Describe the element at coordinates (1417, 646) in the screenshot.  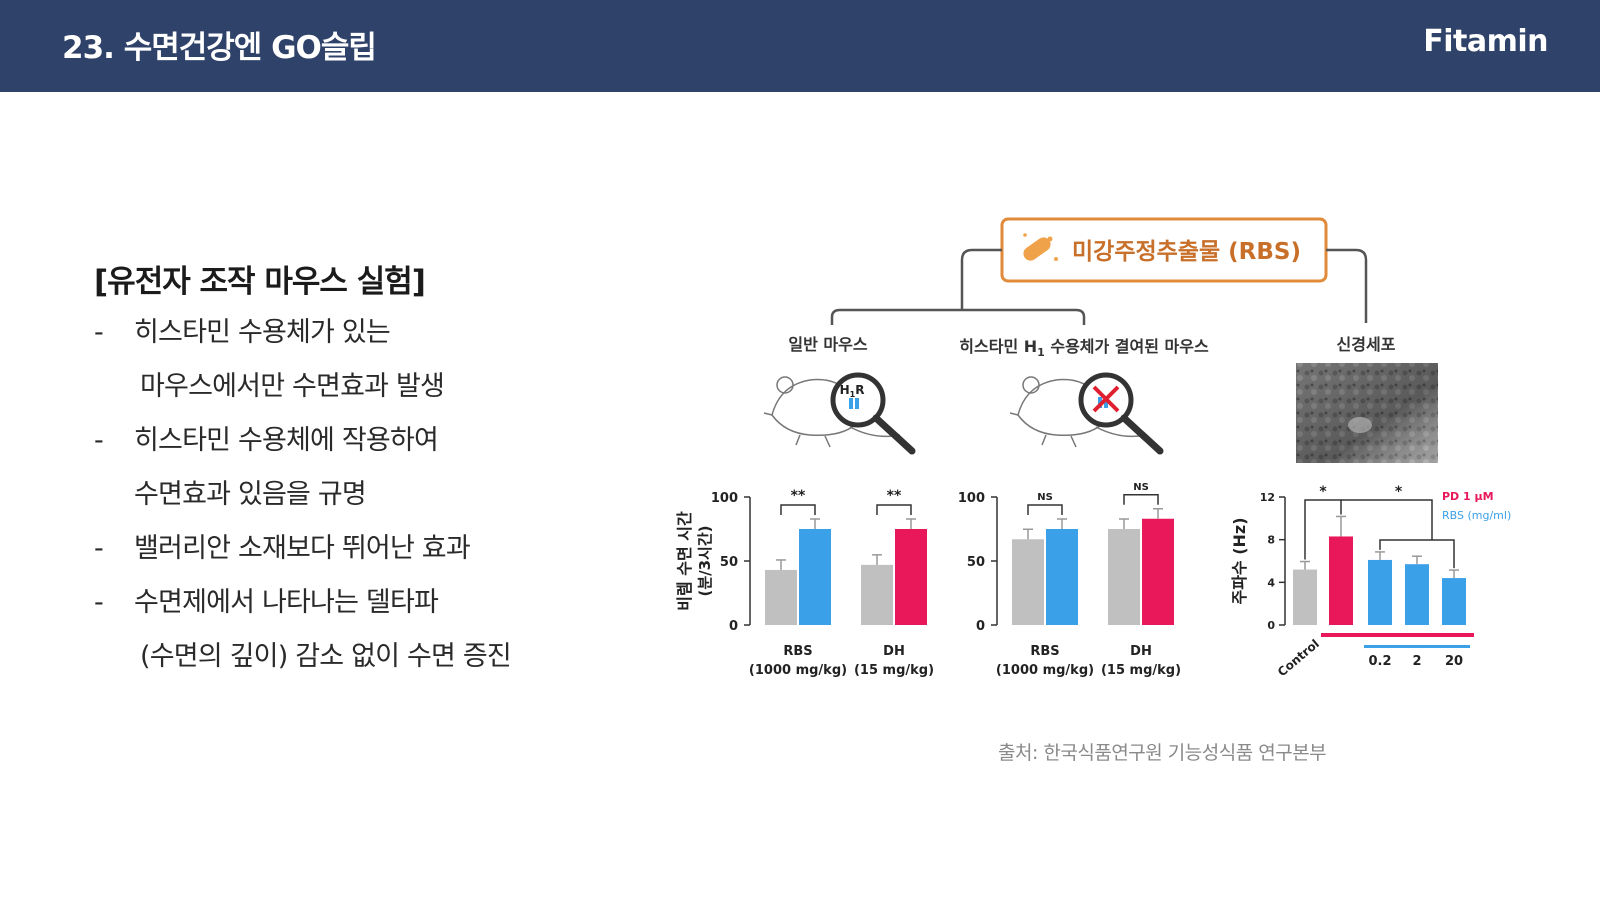
I see `treatment-bar-rbs` at that location.